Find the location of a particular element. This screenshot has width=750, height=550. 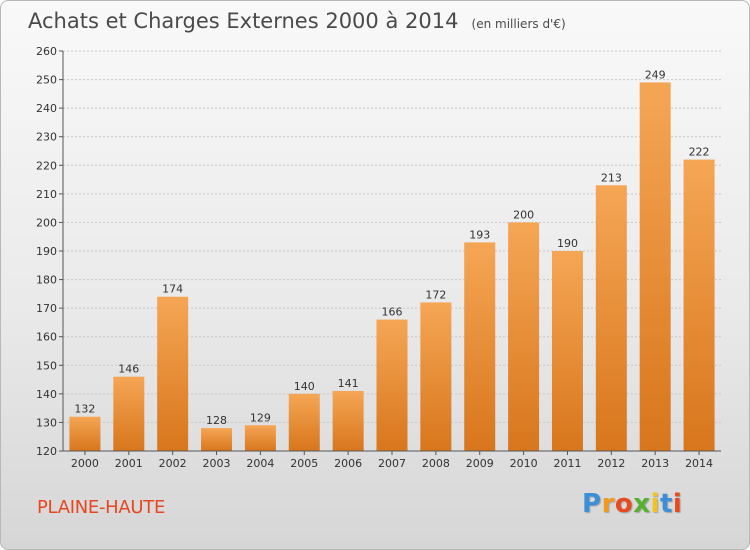

x-tick-label-2004: 2004 is located at coordinates (260, 463).